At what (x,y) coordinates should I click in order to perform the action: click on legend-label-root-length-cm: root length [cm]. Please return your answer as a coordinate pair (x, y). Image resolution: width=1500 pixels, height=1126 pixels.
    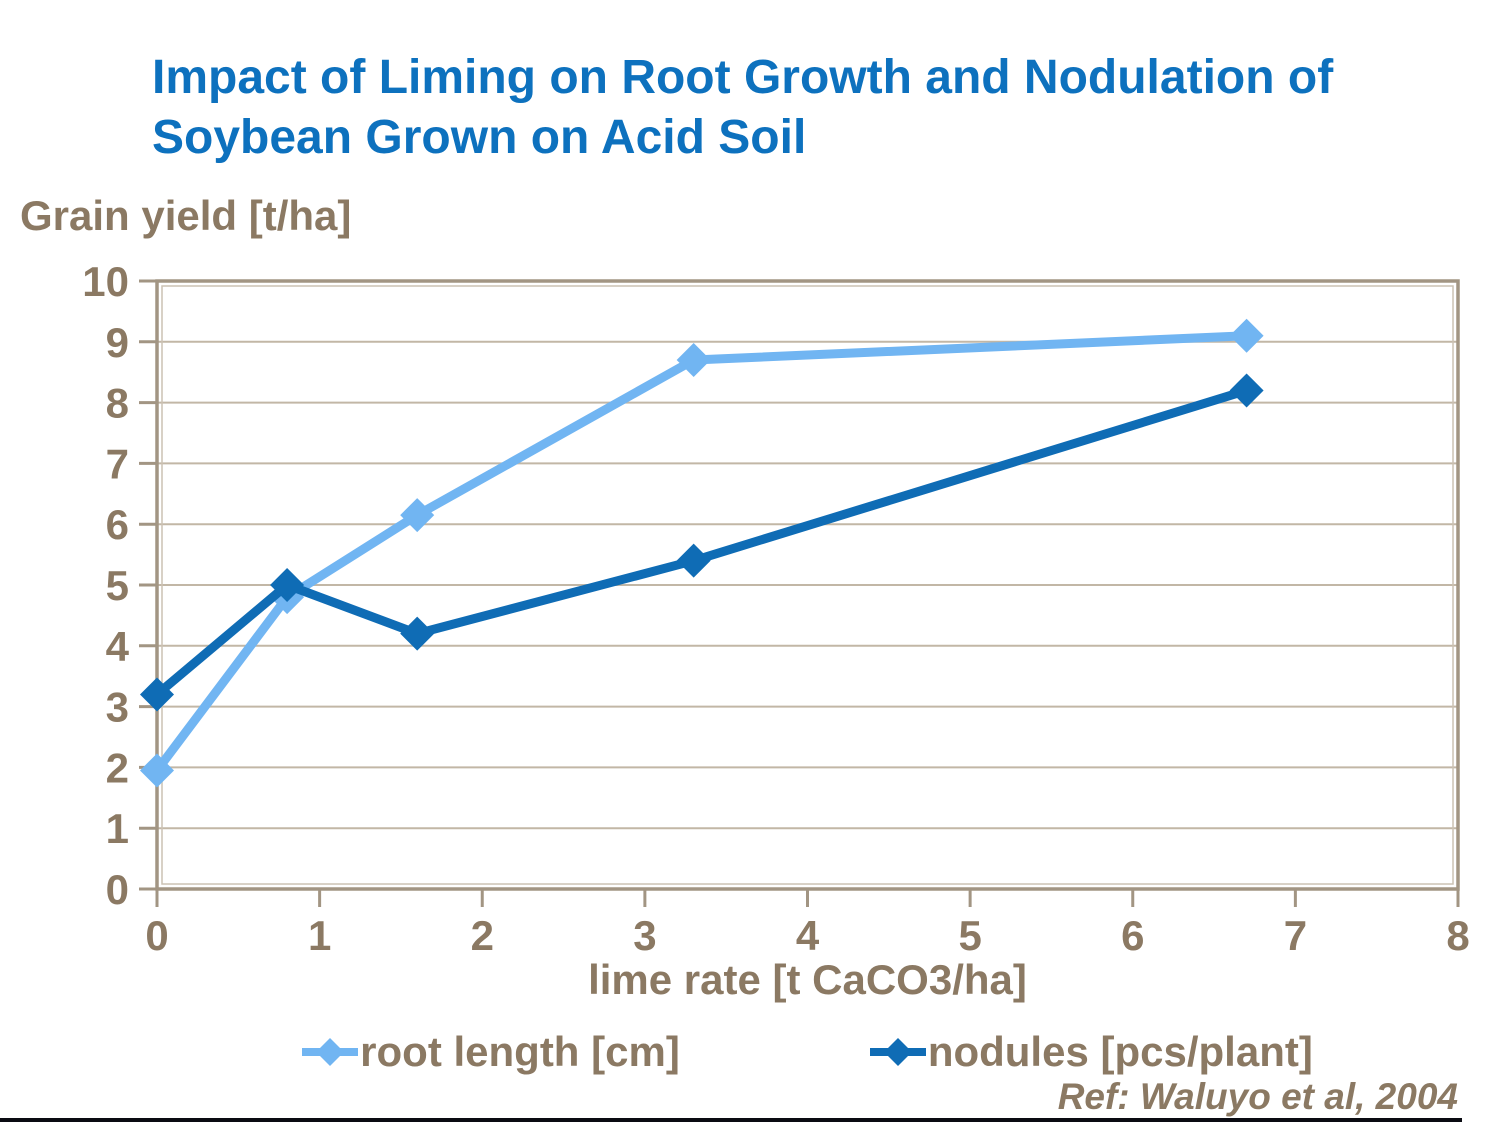
    Looking at the image, I should click on (520, 1051).